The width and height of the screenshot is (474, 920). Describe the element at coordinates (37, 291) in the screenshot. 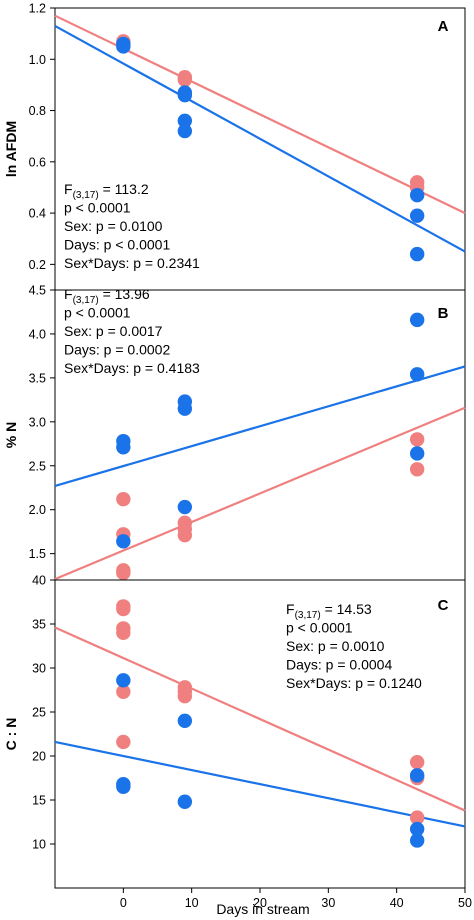

I see `y-tick-label: 4.5` at that location.